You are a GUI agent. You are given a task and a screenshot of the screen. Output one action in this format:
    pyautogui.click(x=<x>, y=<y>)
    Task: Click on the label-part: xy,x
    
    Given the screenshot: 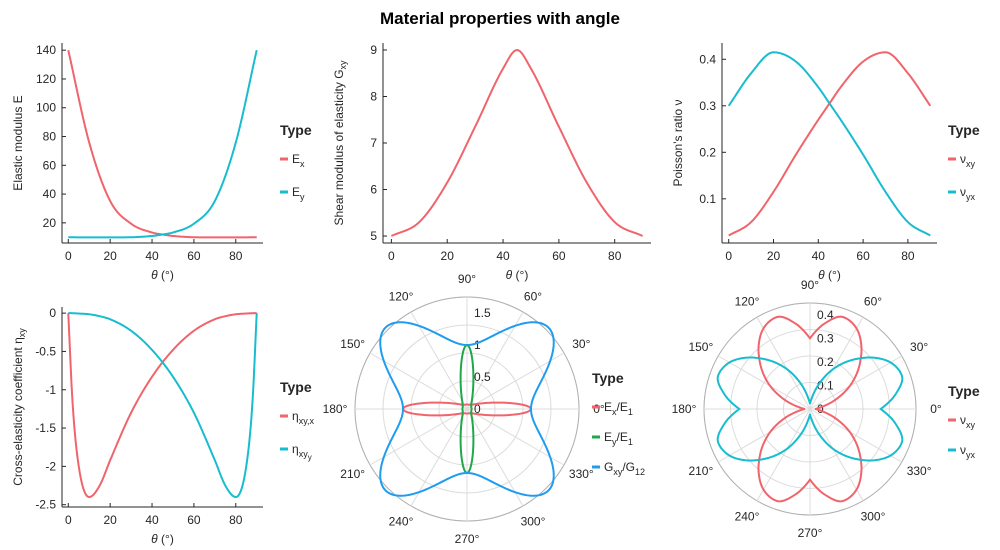 What is the action you would take?
    pyautogui.click(x=307, y=421)
    